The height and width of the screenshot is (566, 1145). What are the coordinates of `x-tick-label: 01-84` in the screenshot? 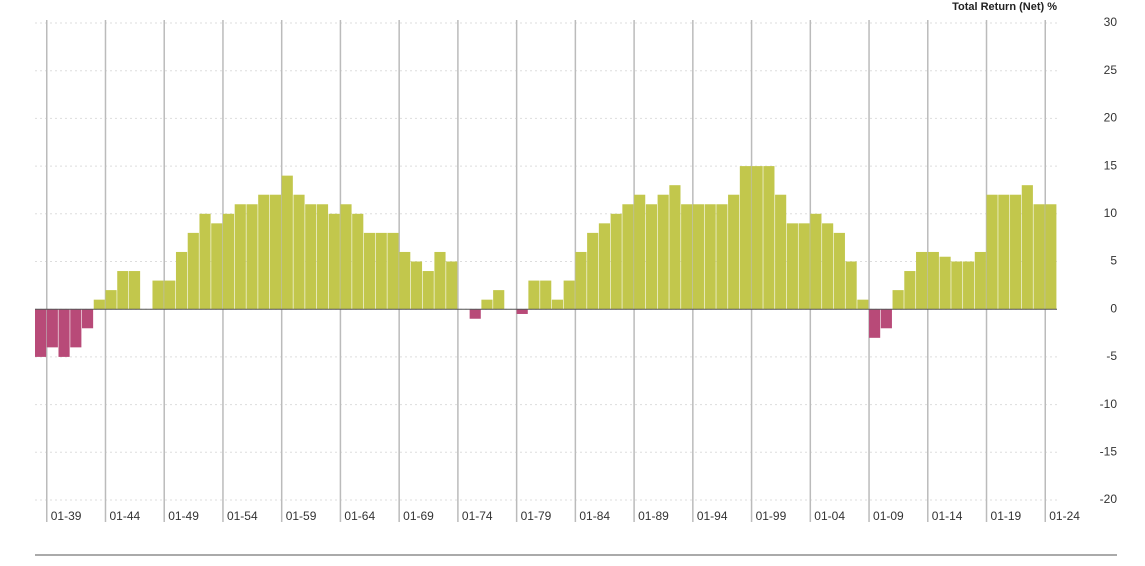 It's located at (594, 516).